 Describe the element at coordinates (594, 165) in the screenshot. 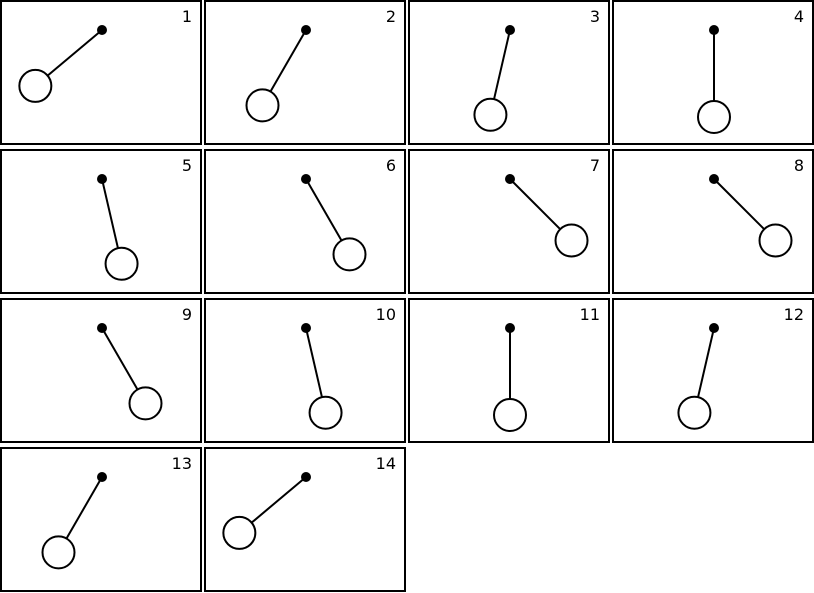

I see `frame-number: 7` at that location.